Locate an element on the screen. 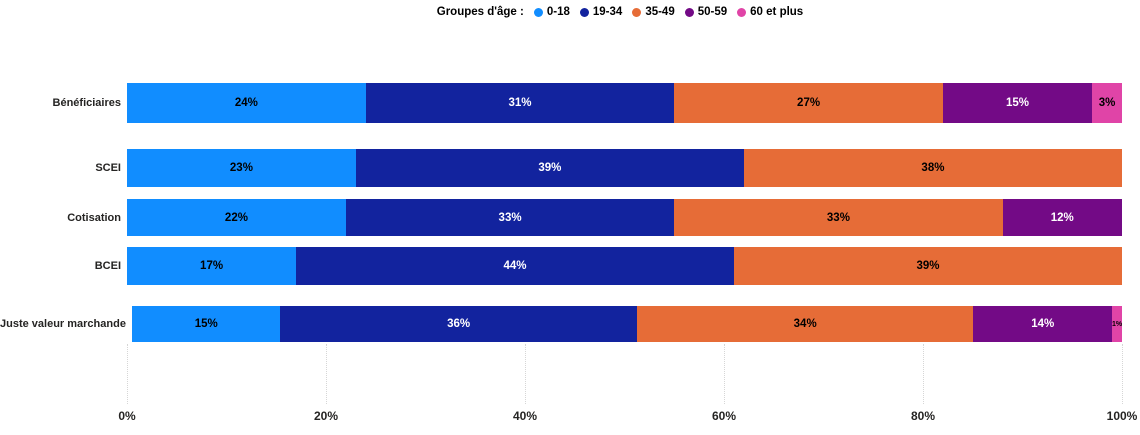 The image size is (1140, 435). bar-track: 24% 31% 27% 15% 3% is located at coordinates (624, 103).